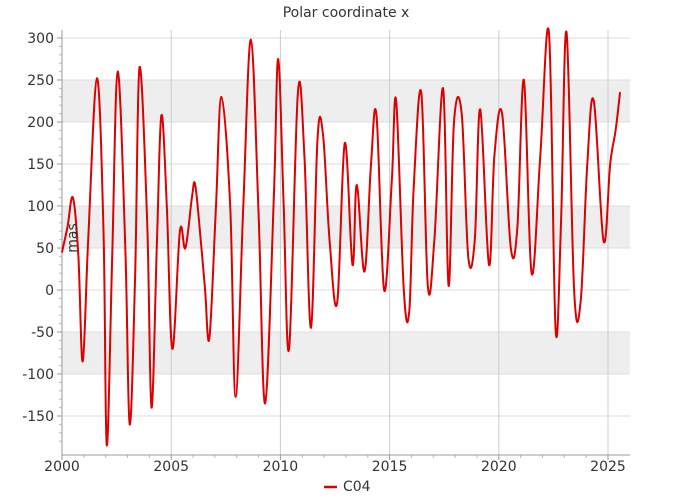 The width and height of the screenshot is (700, 500). Describe the element at coordinates (42, 333) in the screenshot. I see `y-tick-label--50: -50` at that location.